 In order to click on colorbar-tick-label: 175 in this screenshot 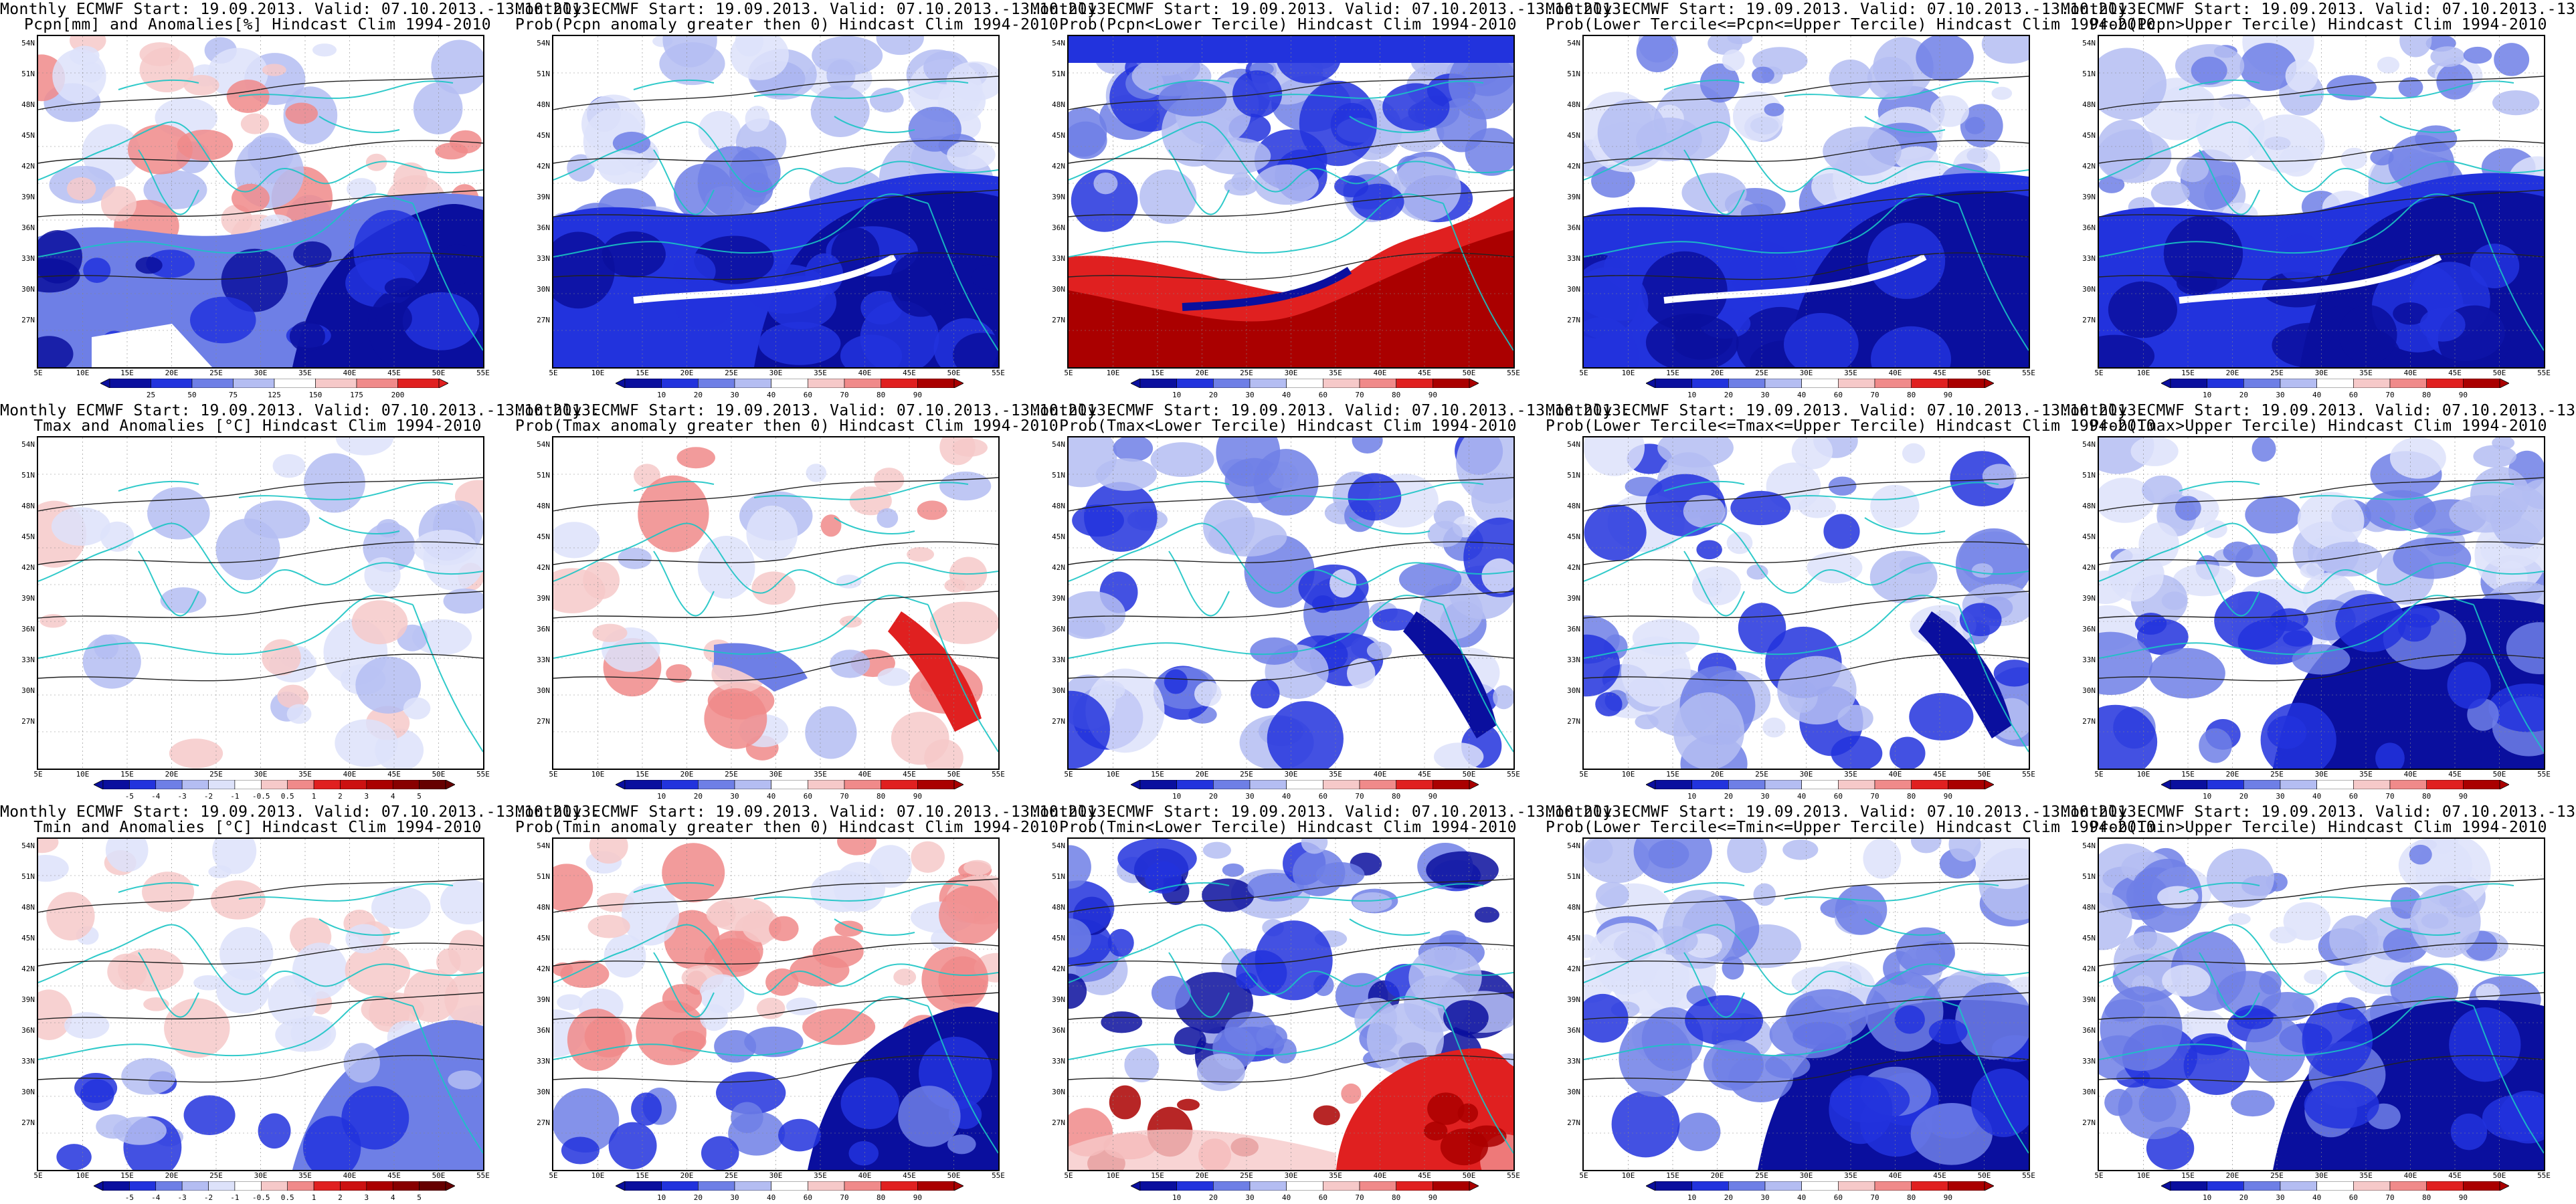, I will do `click(356, 395)`.